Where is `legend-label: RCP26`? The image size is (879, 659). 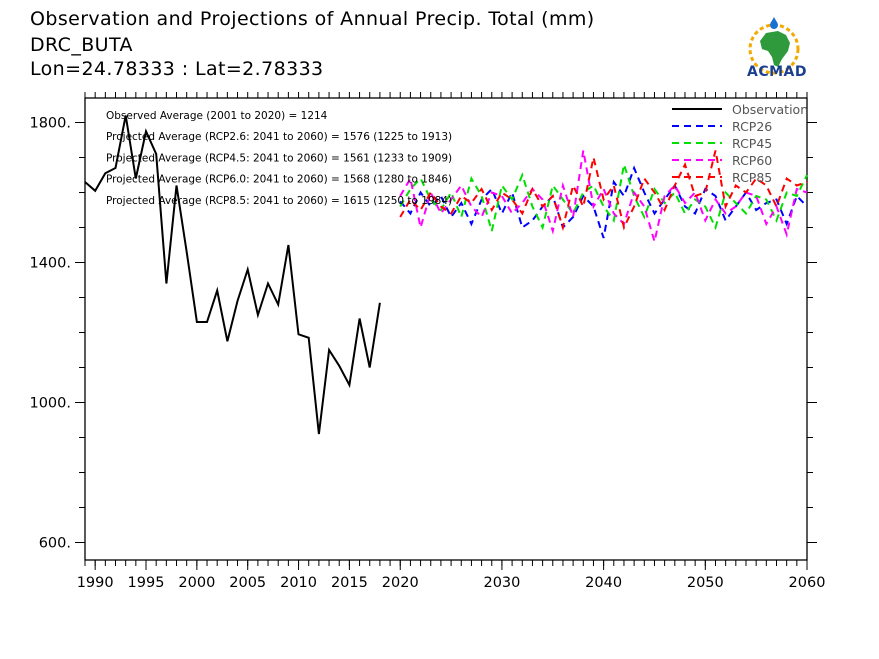
legend-label: RCP26 is located at coordinates (752, 126).